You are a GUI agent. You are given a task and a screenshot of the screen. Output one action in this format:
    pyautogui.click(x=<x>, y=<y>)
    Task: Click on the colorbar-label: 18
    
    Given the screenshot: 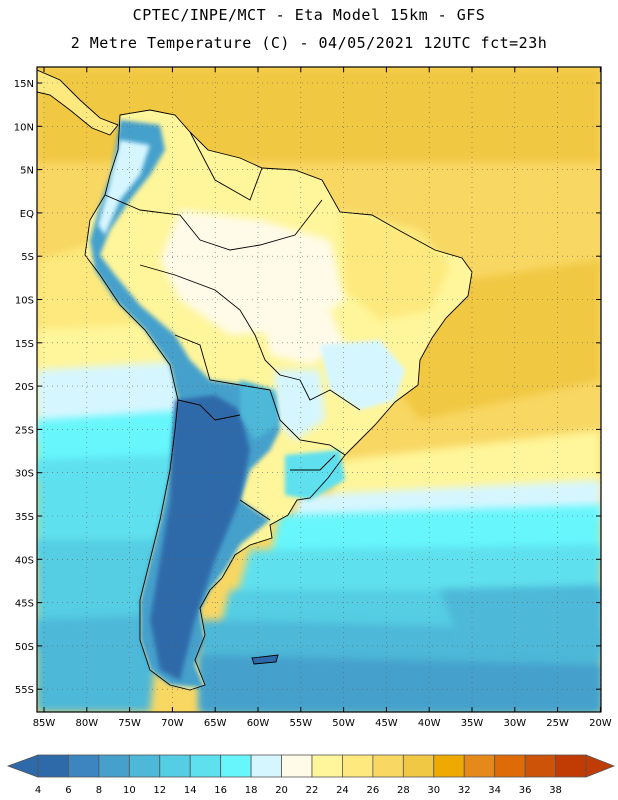 What is the action you would take?
    pyautogui.click(x=251, y=790)
    